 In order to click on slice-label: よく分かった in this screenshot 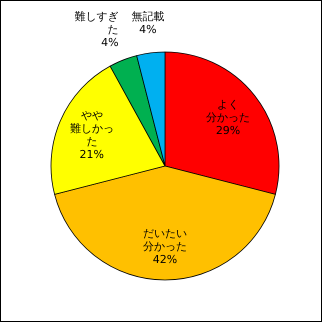, I will do `click(228, 111)`.